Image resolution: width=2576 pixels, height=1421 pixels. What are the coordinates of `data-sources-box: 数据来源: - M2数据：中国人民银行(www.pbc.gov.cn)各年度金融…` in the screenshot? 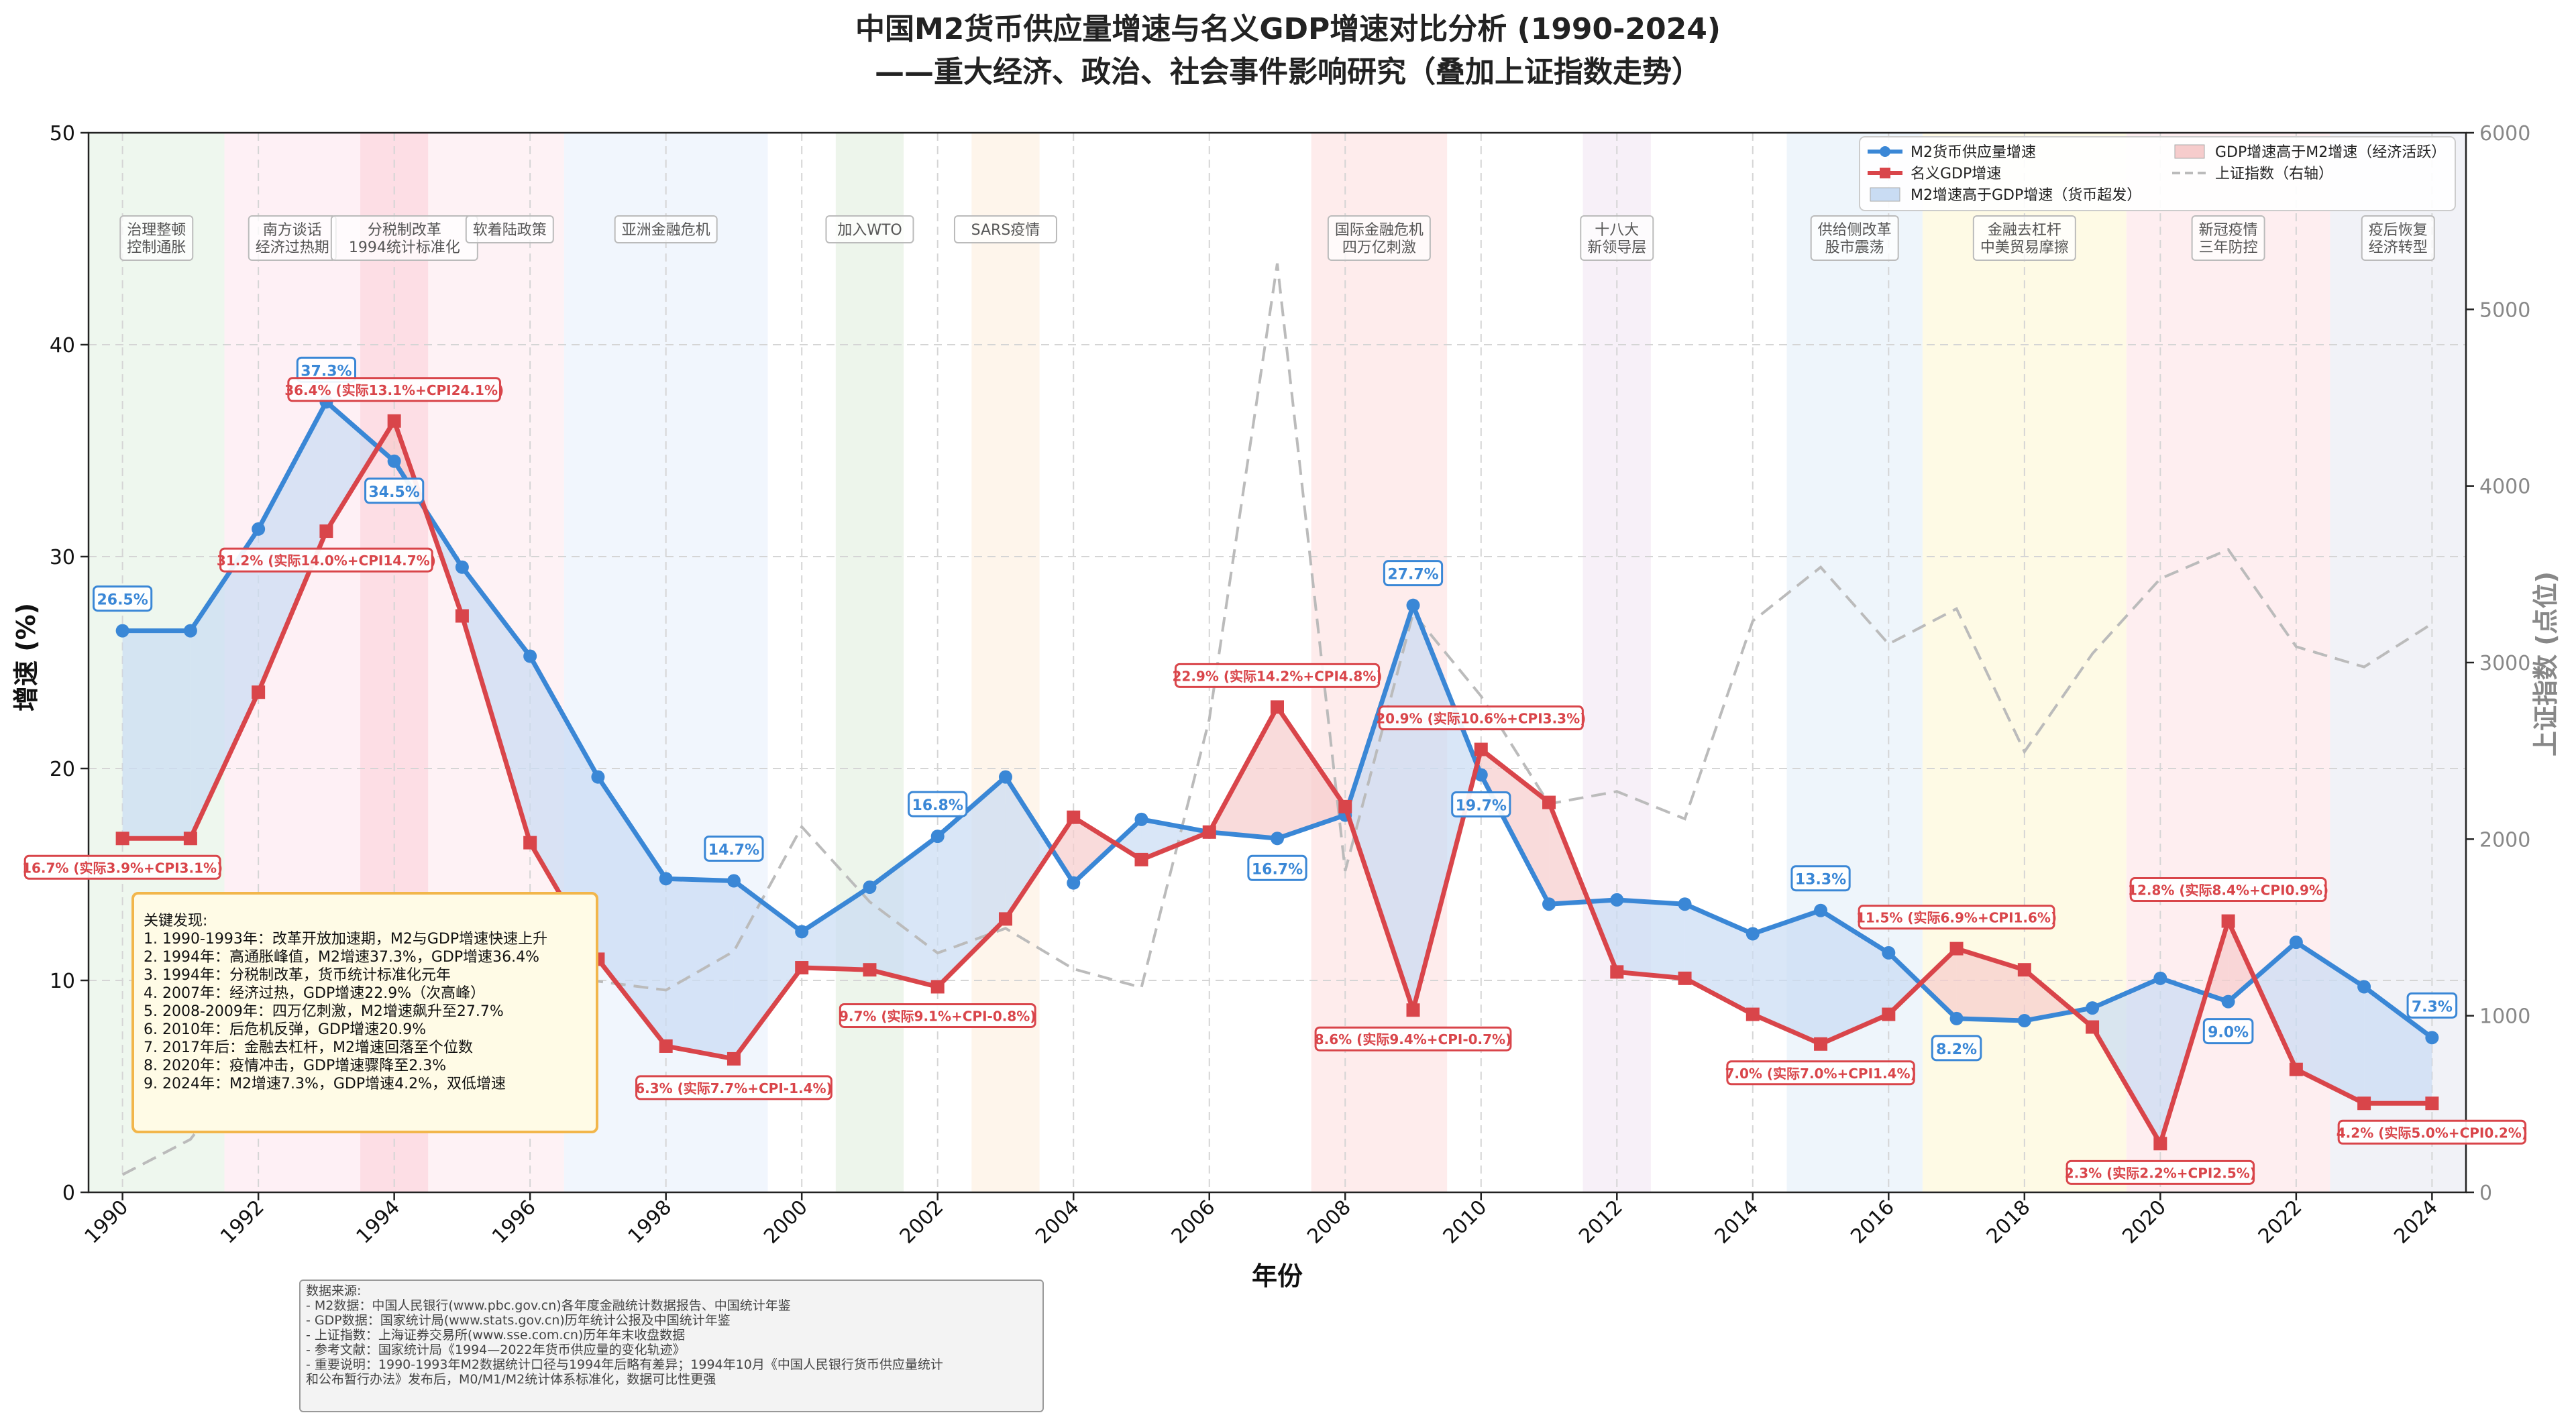 It's located at (671, 1346).